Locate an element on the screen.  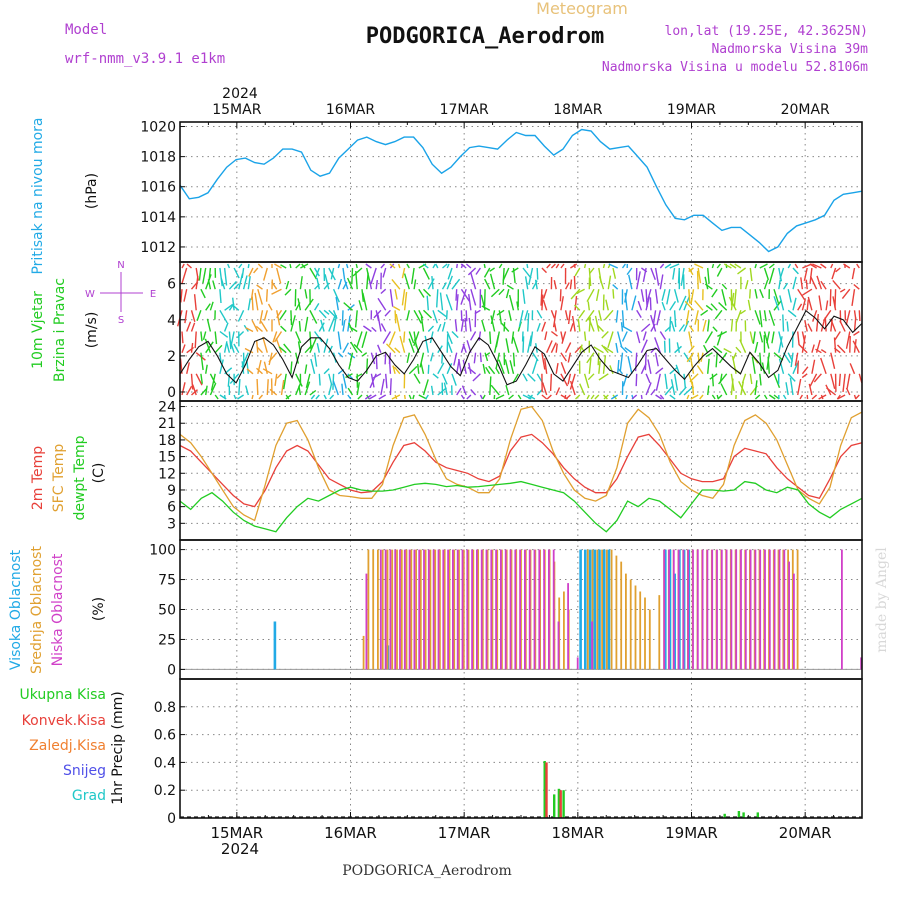
y-tick-label: 75 is located at coordinates (167, 581).